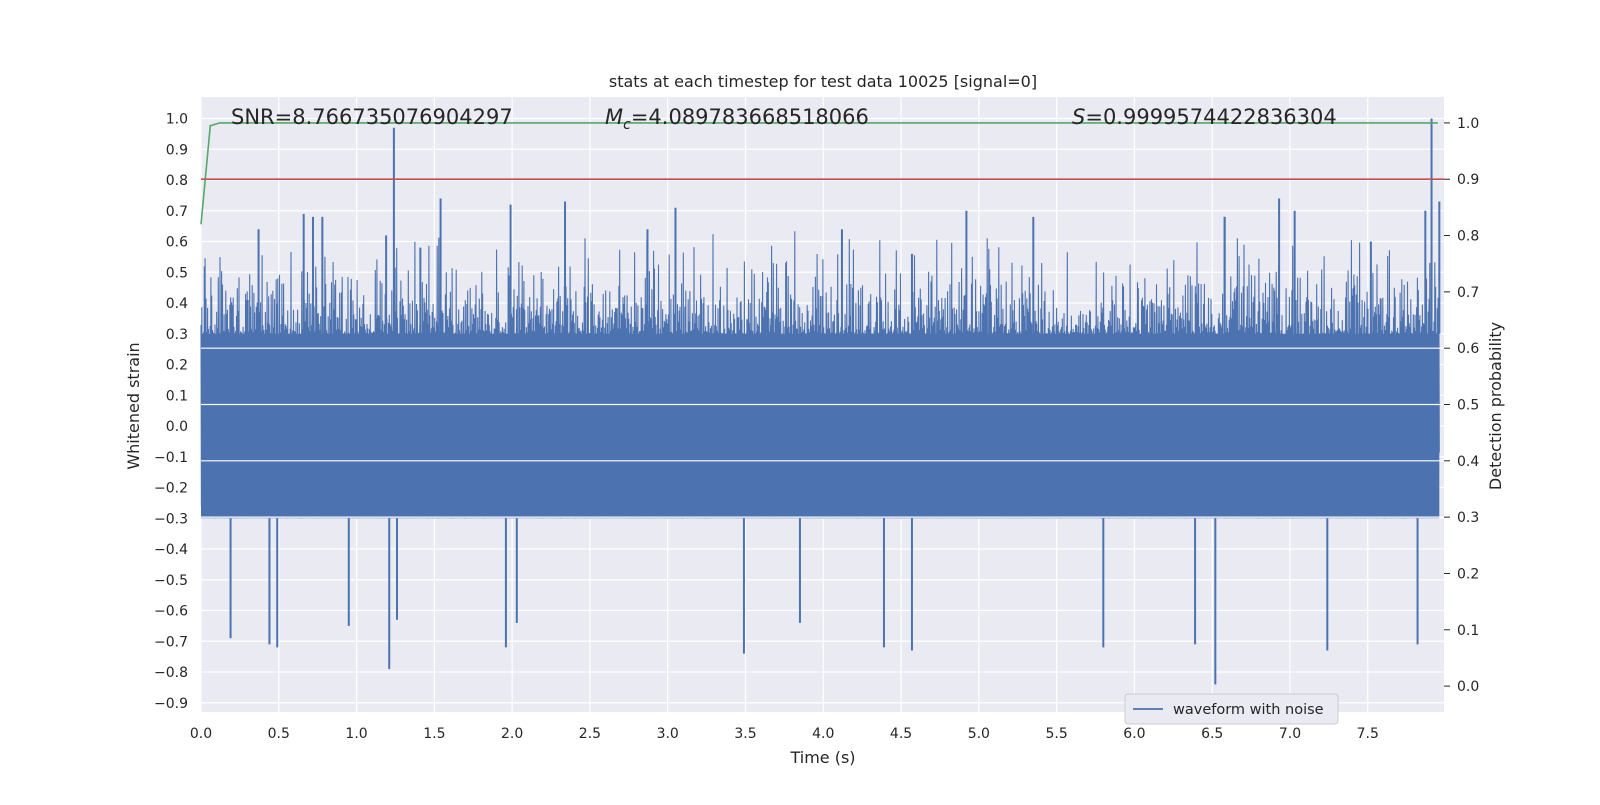  I want to click on chirp-mass-annotation: Mc=4.089783668518066, so click(737, 119).